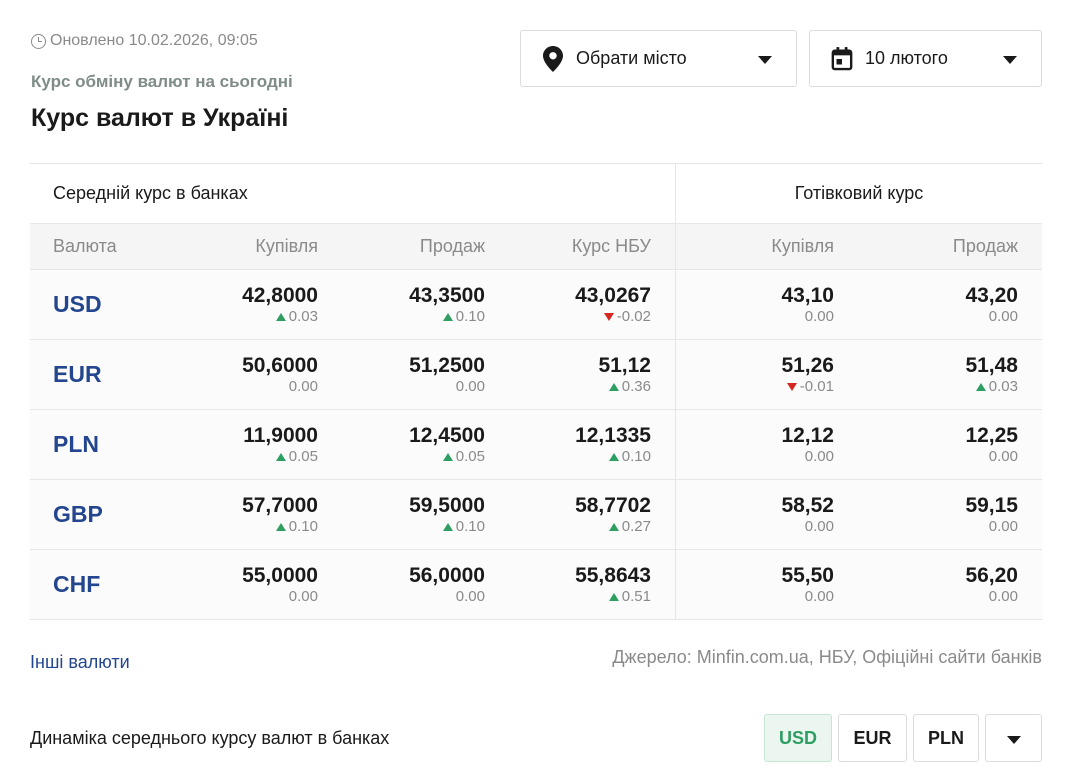  Describe the element at coordinates (613, 505) in the screenshot. I see `nbu-value: 58,7702` at that location.